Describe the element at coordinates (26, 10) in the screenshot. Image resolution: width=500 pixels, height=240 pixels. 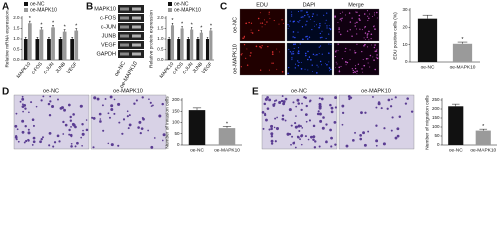
I see `legend-swatch` at that location.